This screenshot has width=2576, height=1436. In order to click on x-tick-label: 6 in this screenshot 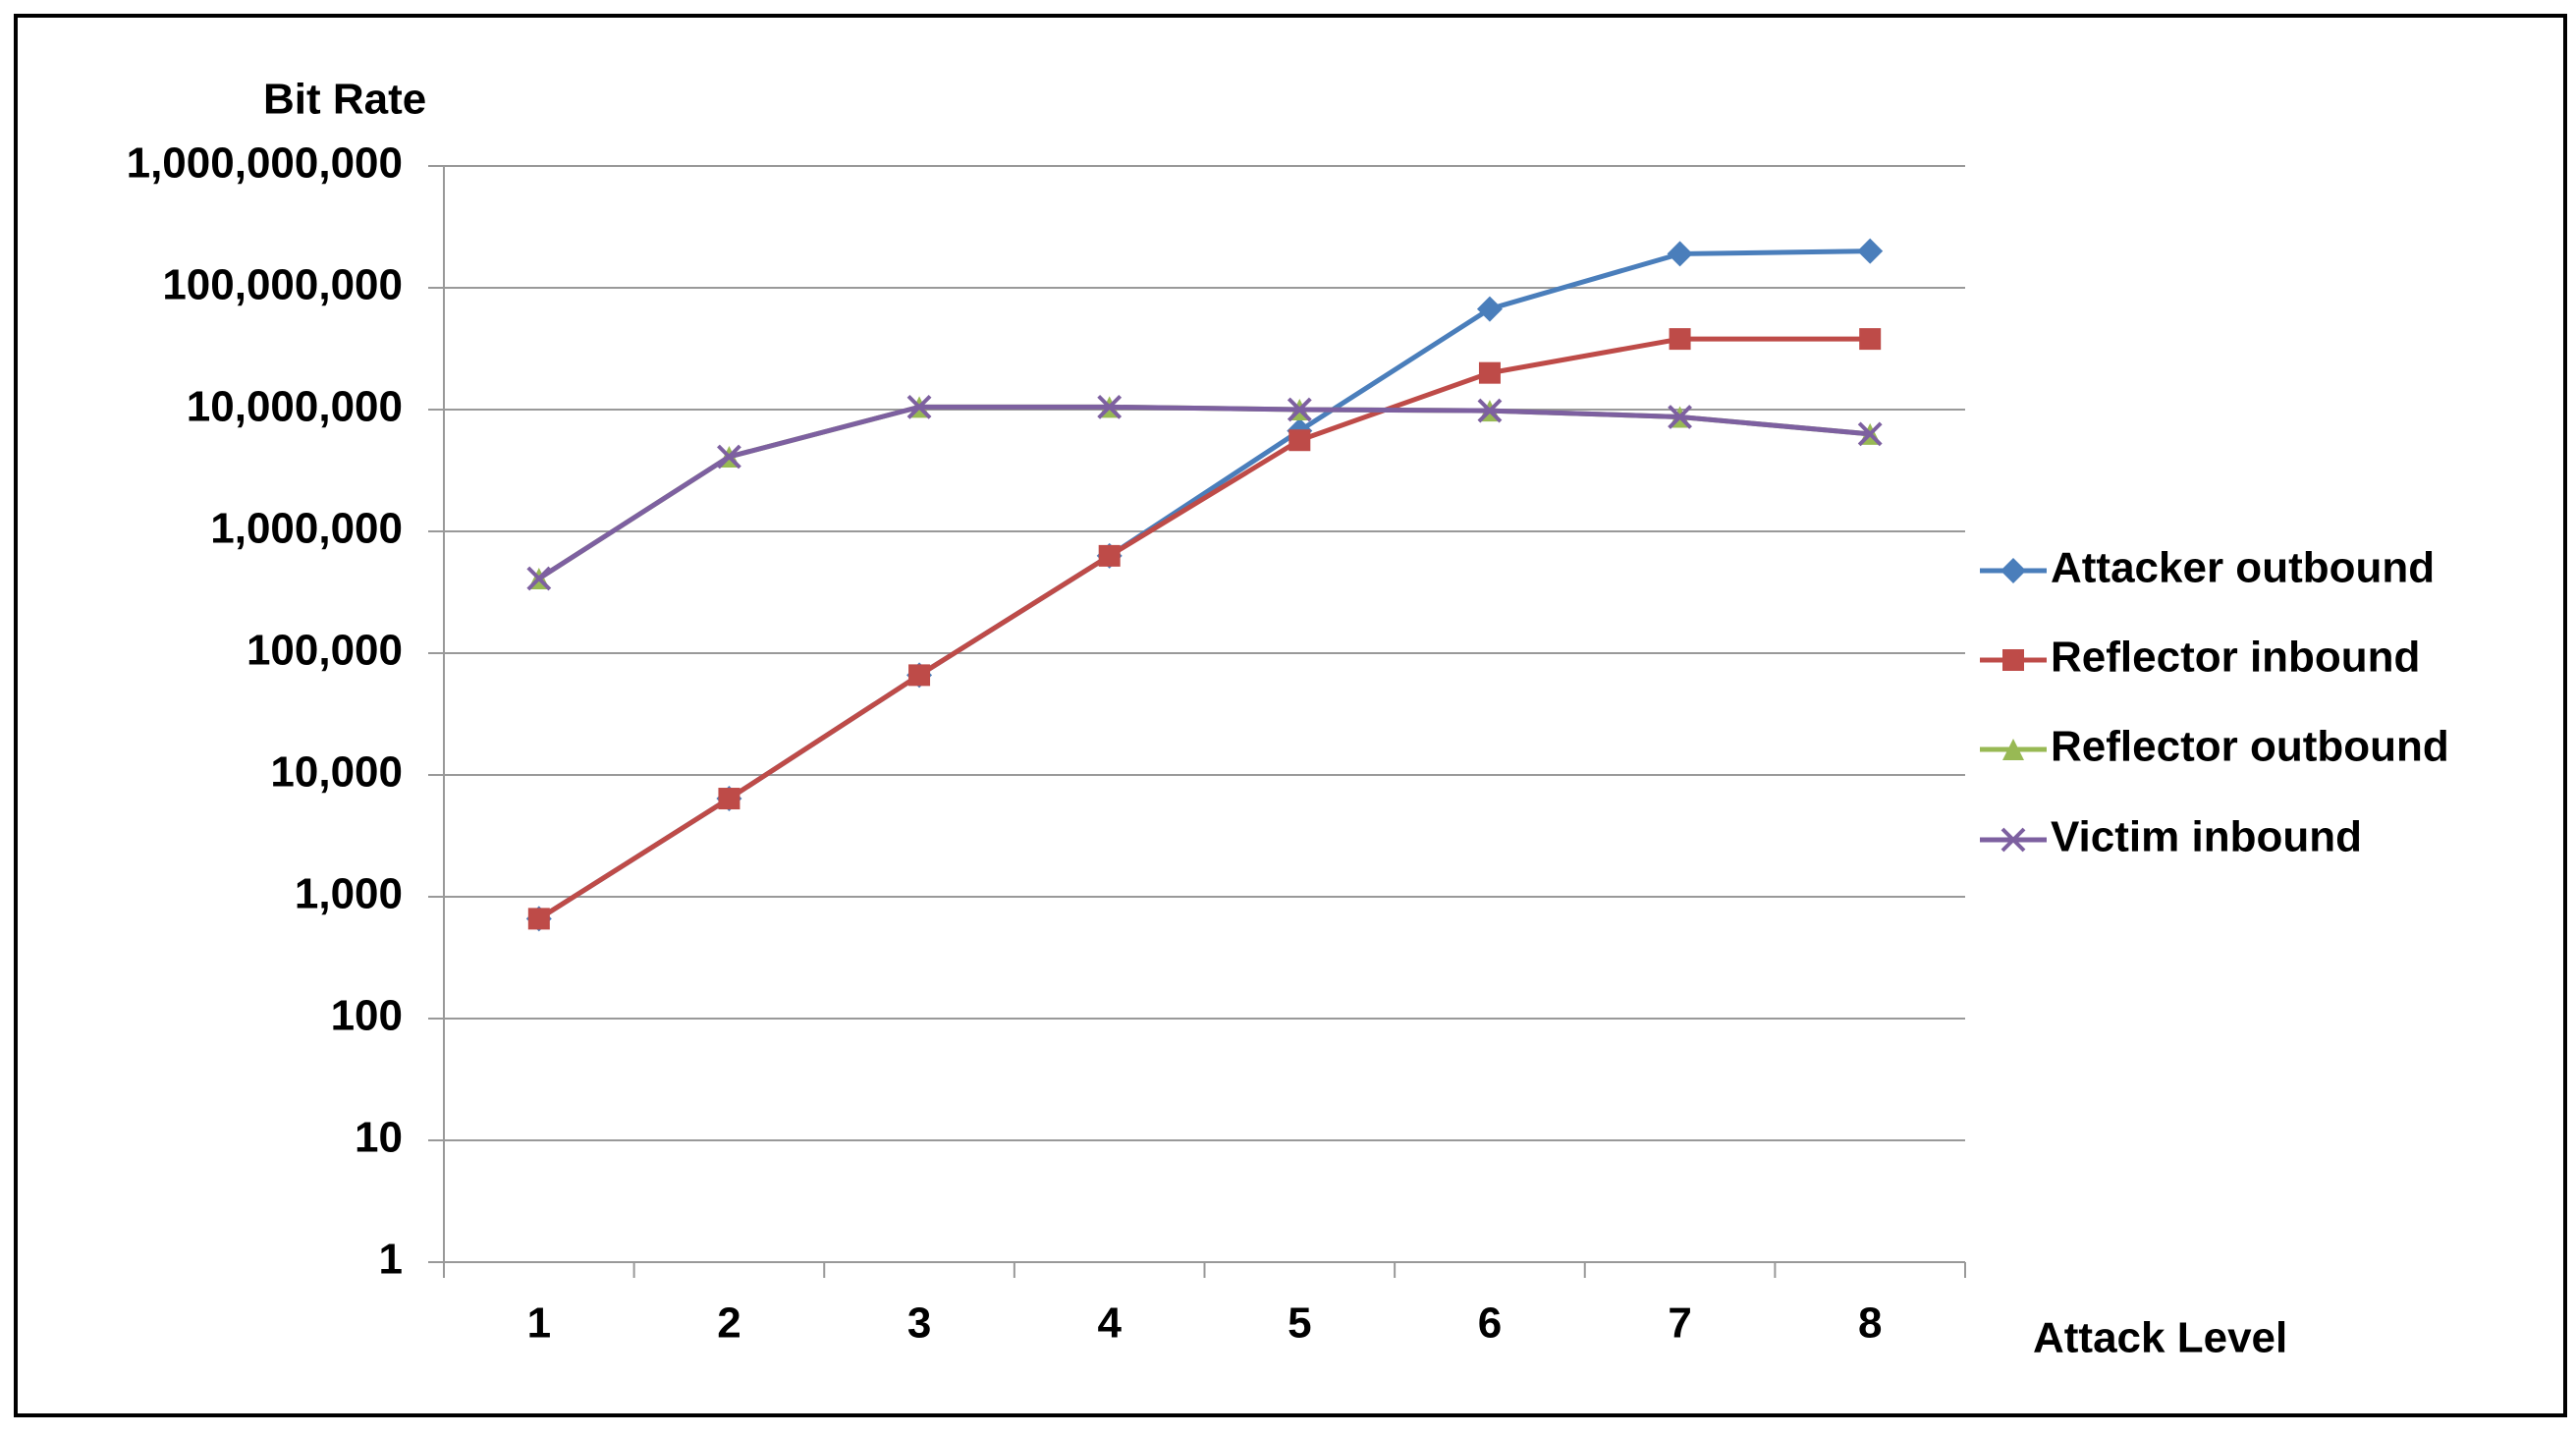, I will do `click(1490, 1323)`.